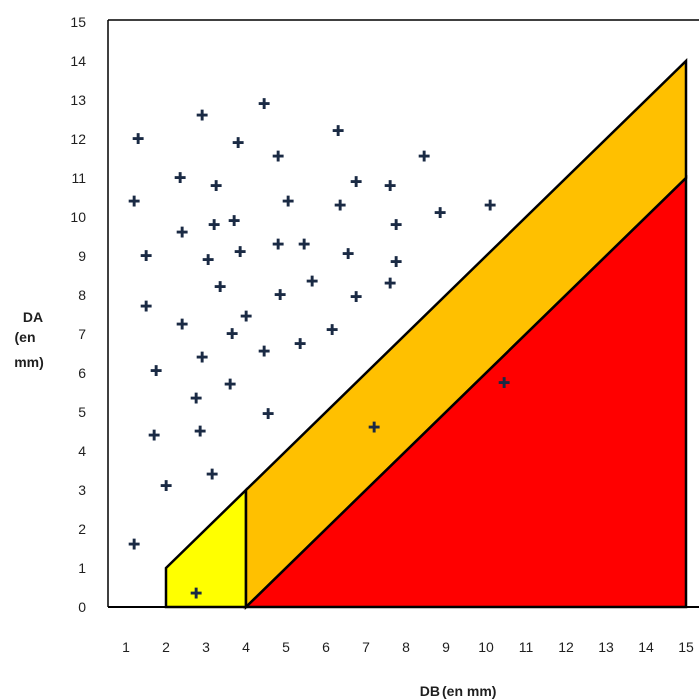 Image resolution: width=699 pixels, height=700 pixels. What do you see at coordinates (606, 647) in the screenshot?
I see `x-tick-label: 13` at bounding box center [606, 647].